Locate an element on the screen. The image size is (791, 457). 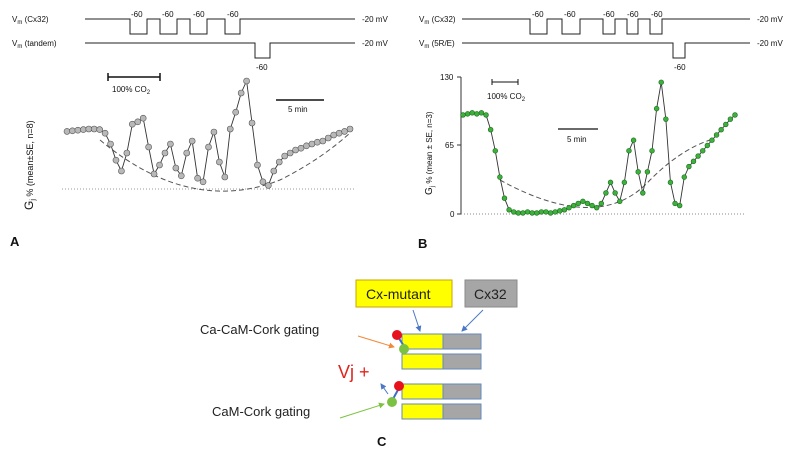
panel-a-tandem-step: -60 is located at coordinates (262, 67).